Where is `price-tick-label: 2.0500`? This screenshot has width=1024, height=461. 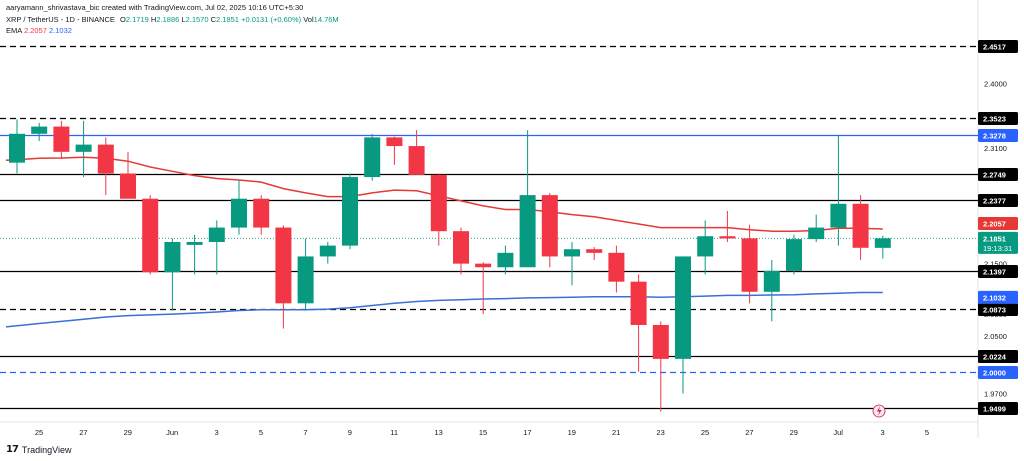
price-tick-label: 2.0500 is located at coordinates (995, 336).